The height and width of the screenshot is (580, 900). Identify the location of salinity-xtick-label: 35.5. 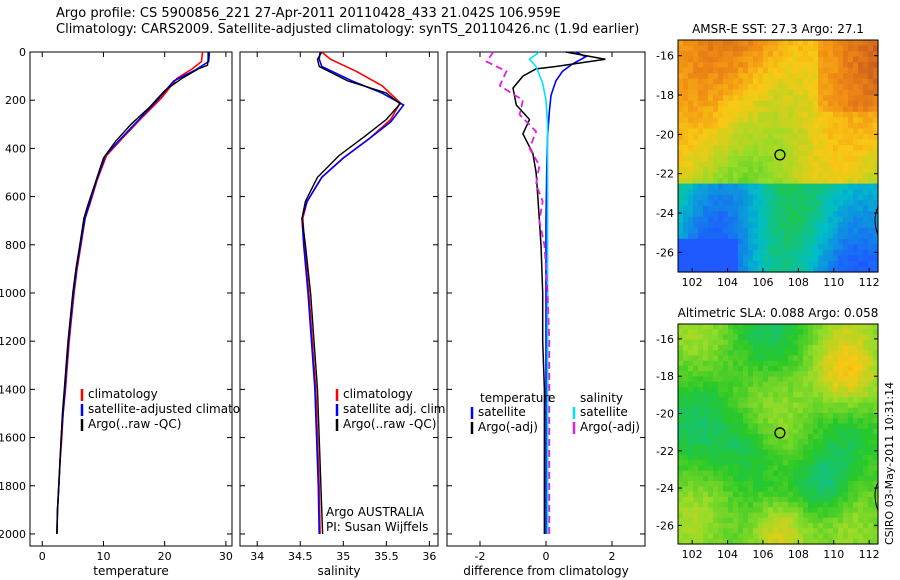
(386, 556).